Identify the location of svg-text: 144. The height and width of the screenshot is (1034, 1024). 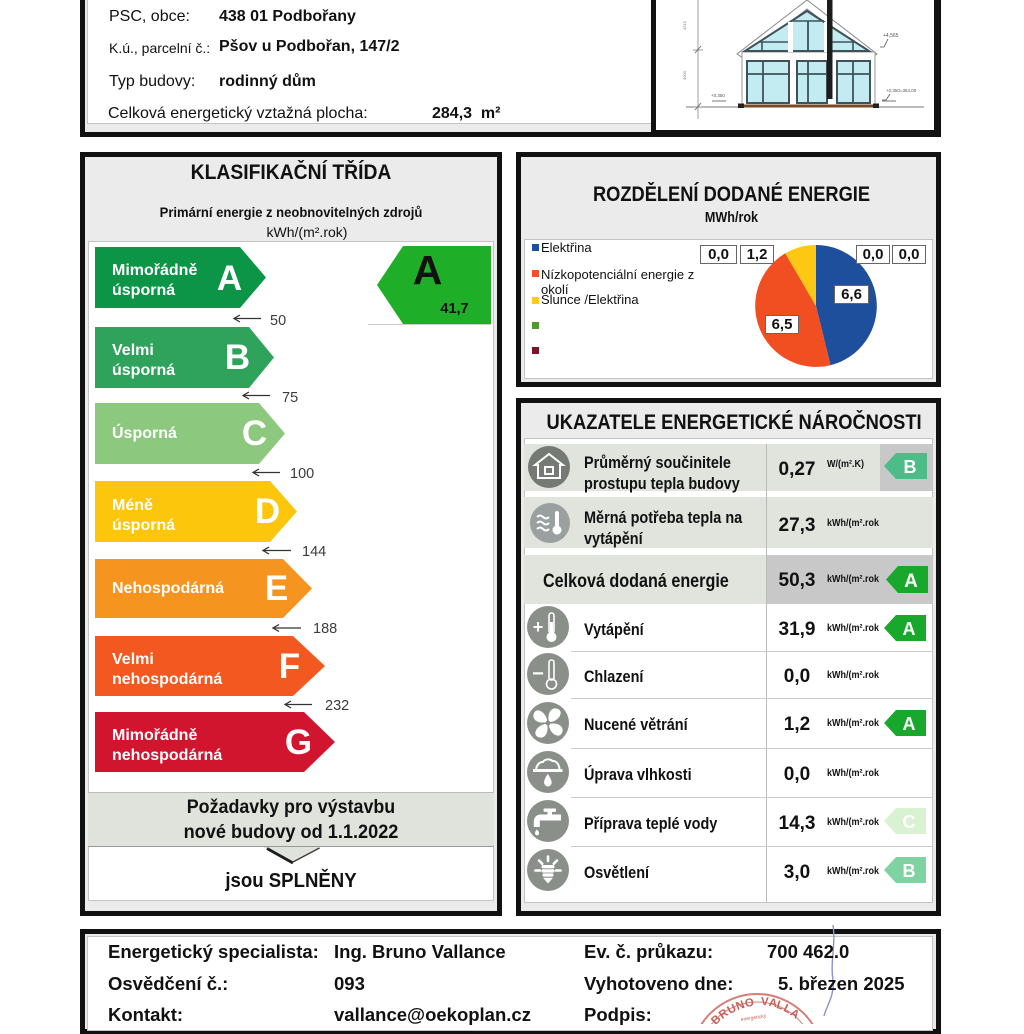
(314, 552).